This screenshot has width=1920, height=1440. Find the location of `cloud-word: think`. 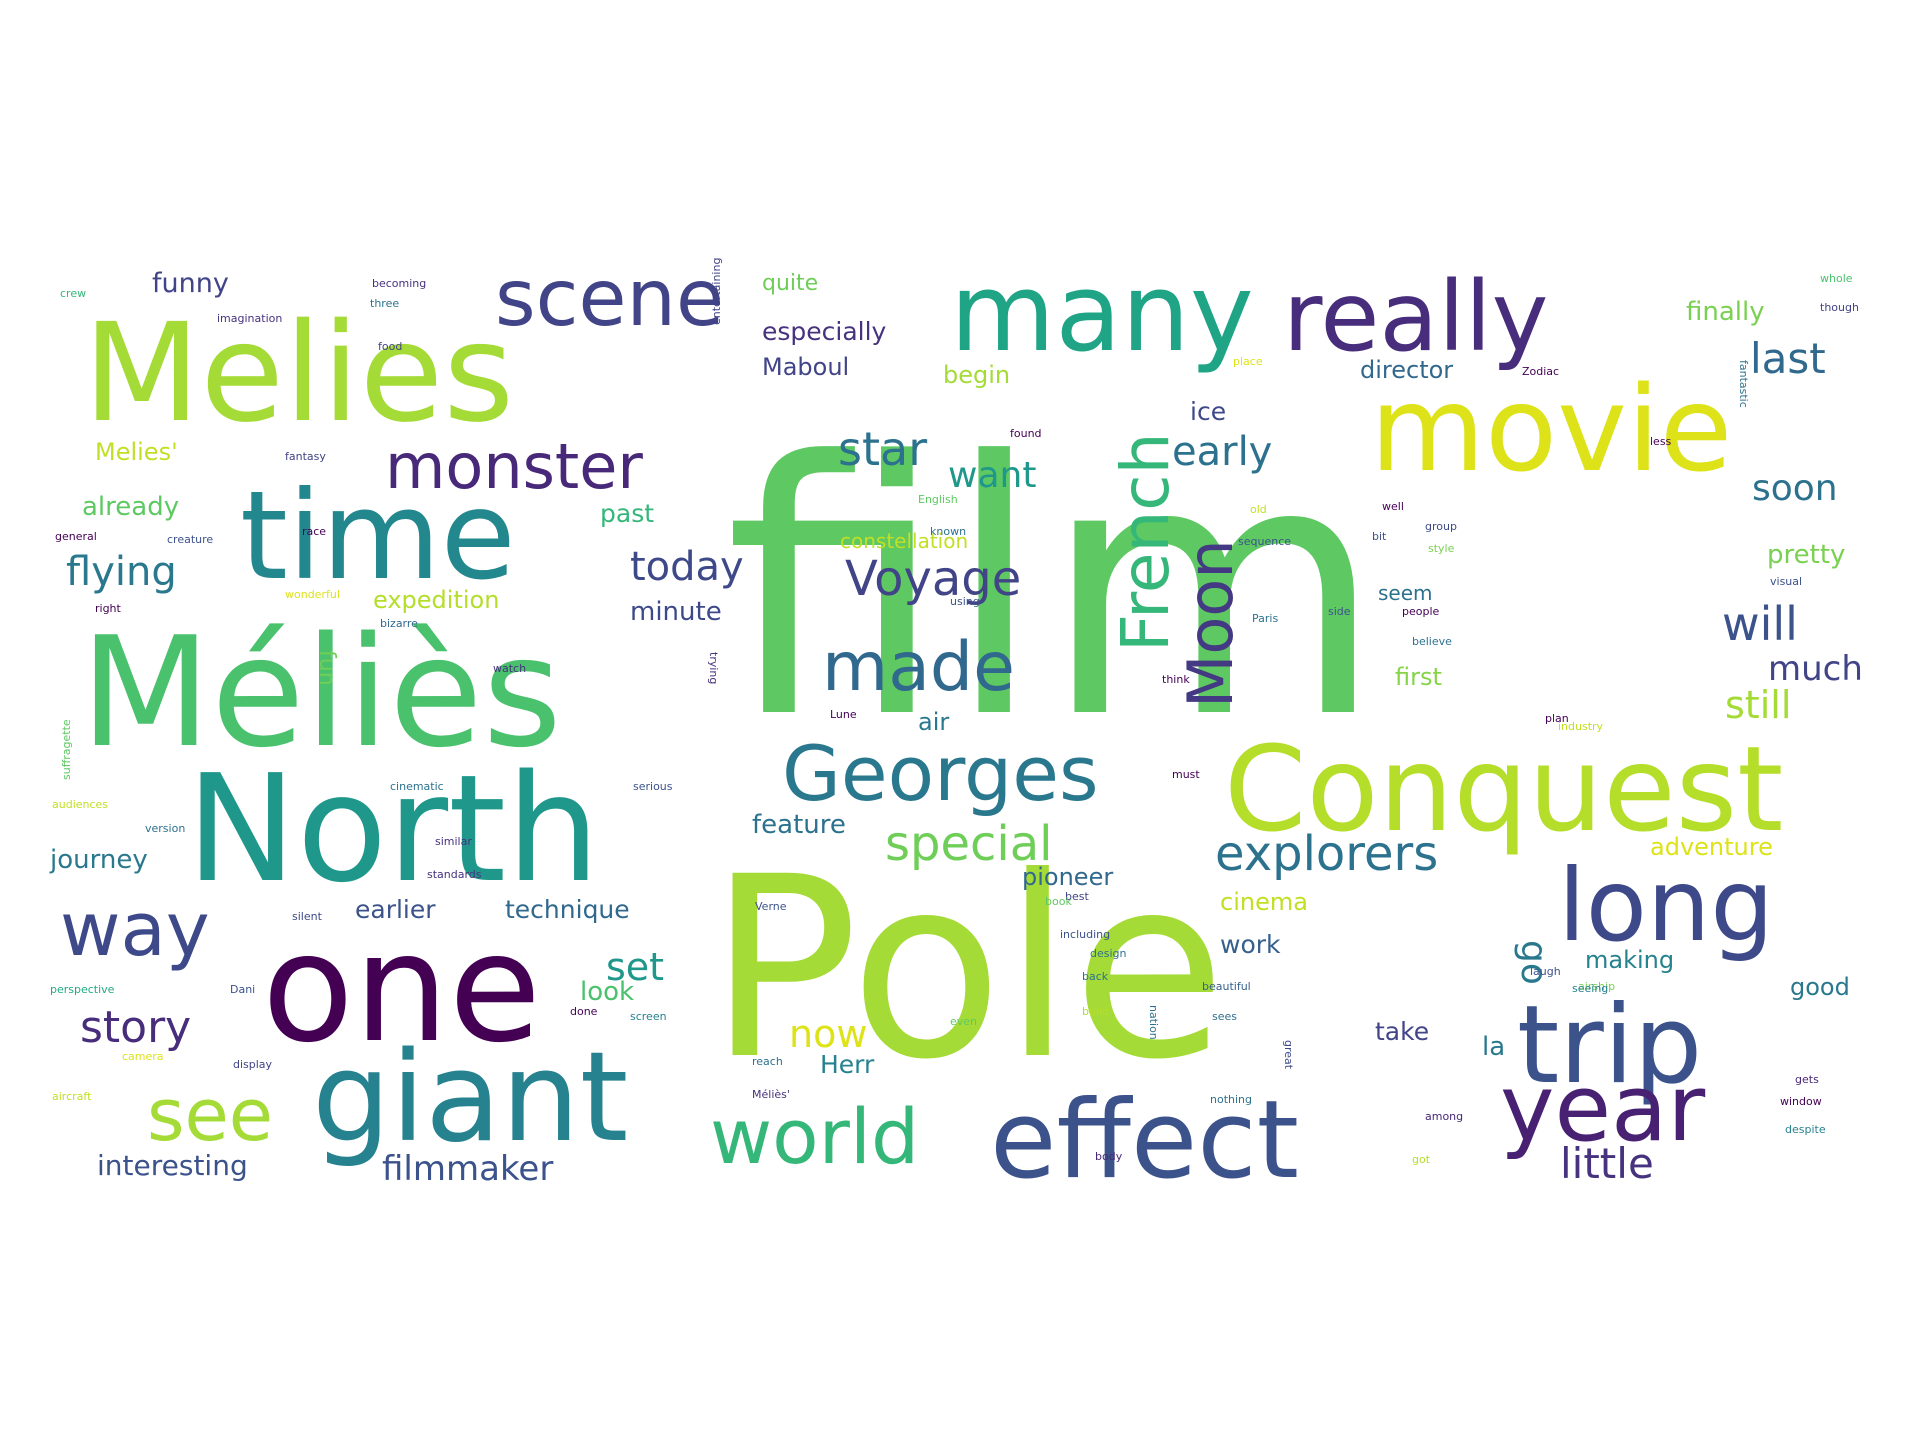

cloud-word: think is located at coordinates (1176, 679).